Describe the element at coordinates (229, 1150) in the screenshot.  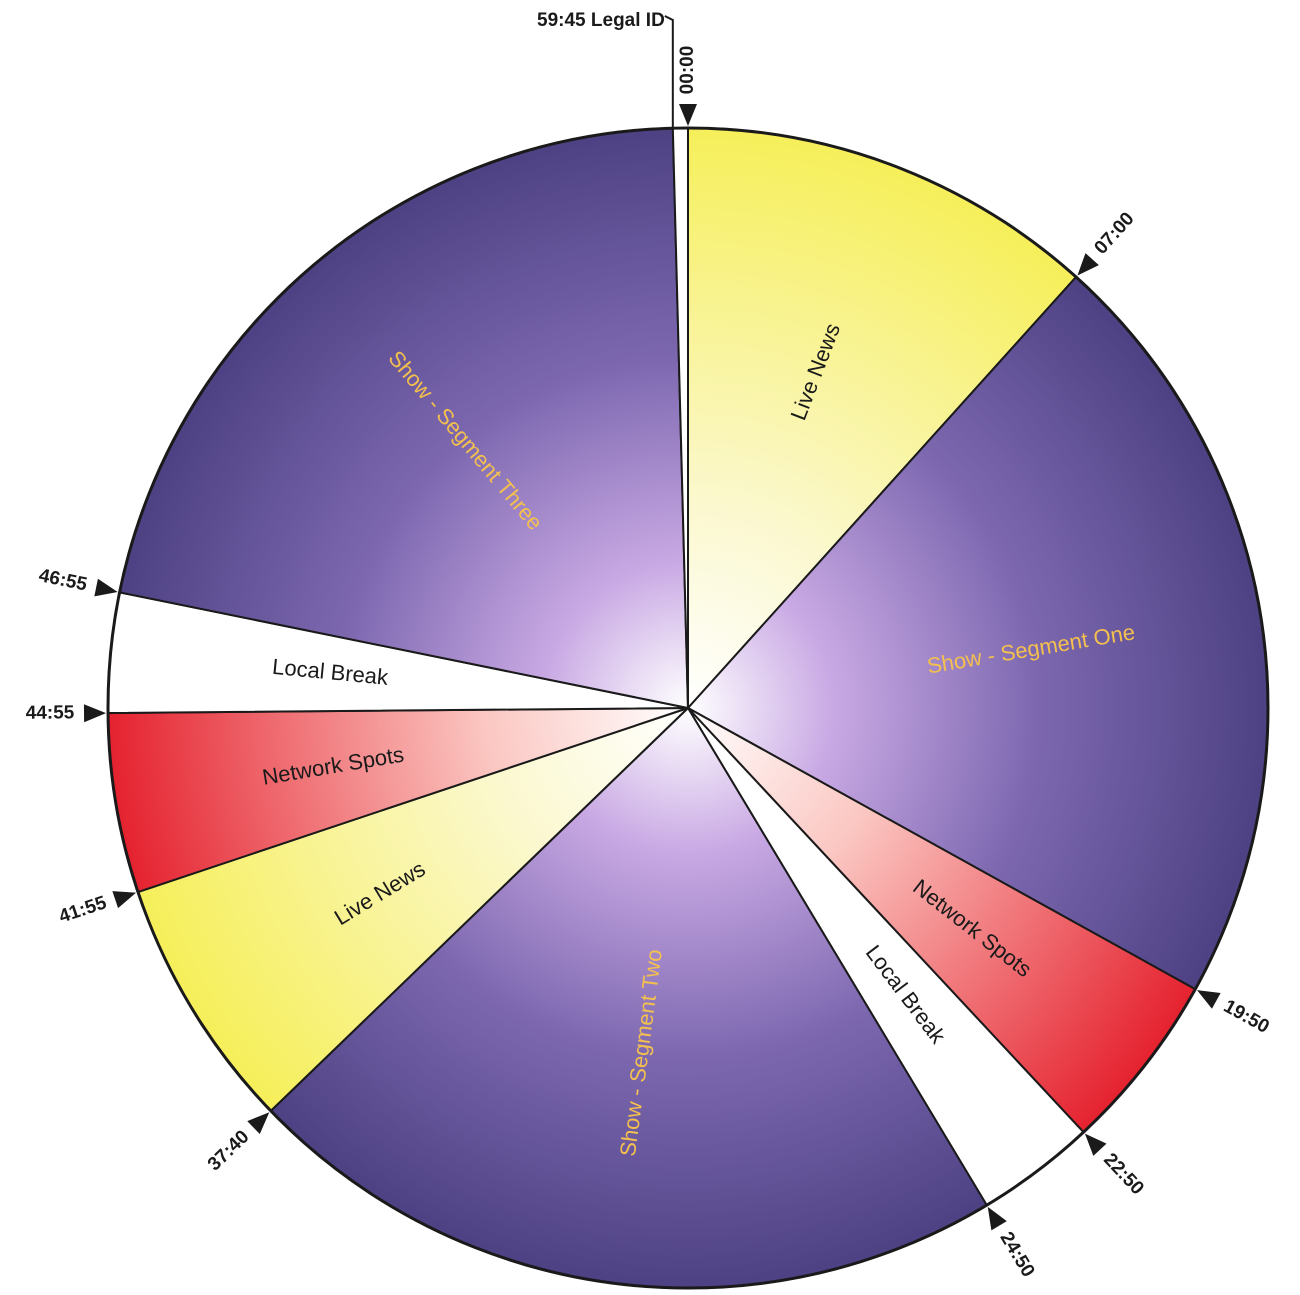
I see `tick-label-37-40: 37:40` at that location.